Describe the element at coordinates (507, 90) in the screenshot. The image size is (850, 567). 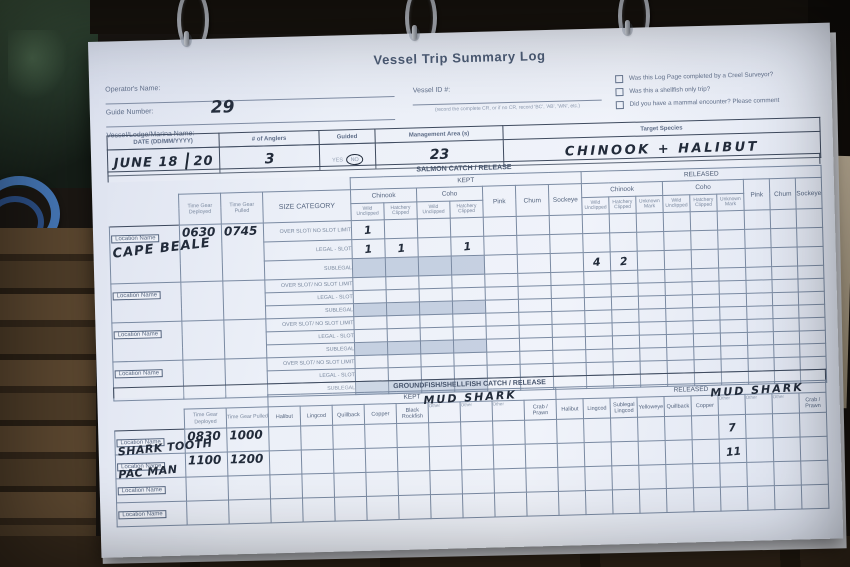
I see `vessel-id-field: Vessel ID #:` at that location.